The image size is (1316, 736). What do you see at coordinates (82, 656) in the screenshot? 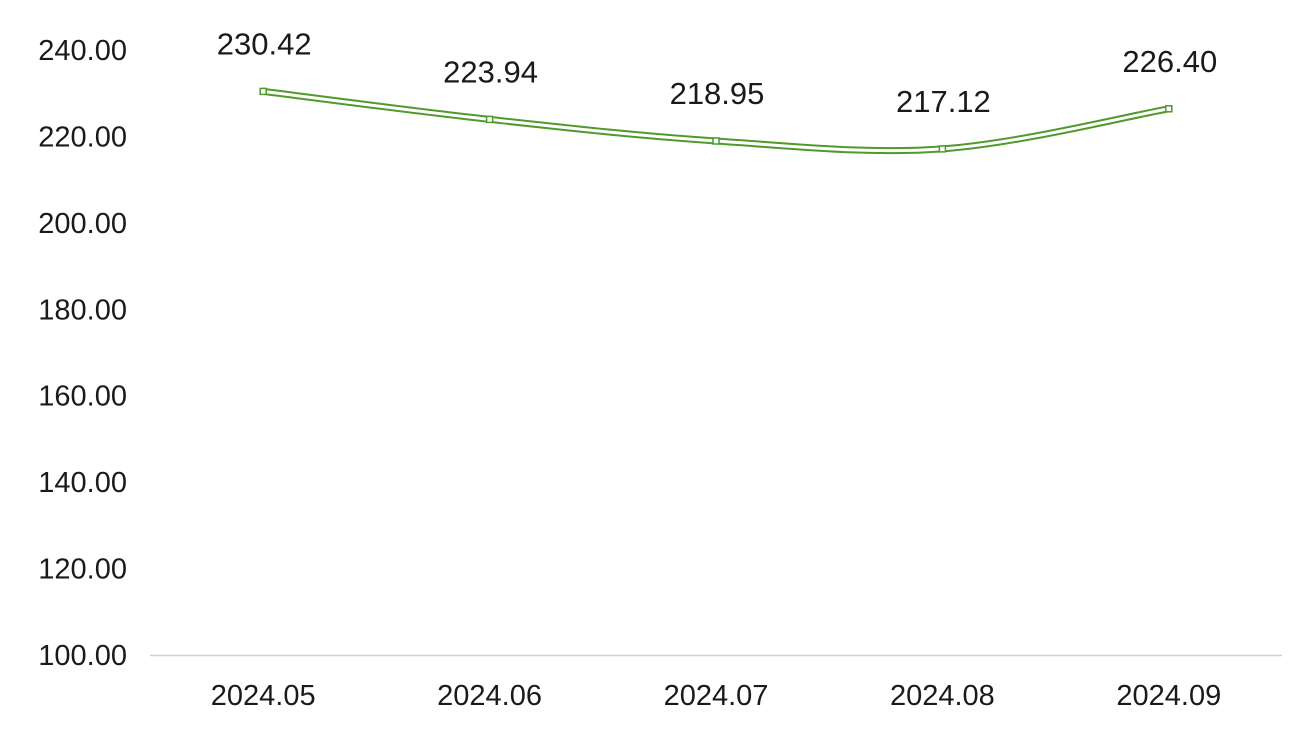
I see `y-tick-label: 100.00` at bounding box center [82, 656].